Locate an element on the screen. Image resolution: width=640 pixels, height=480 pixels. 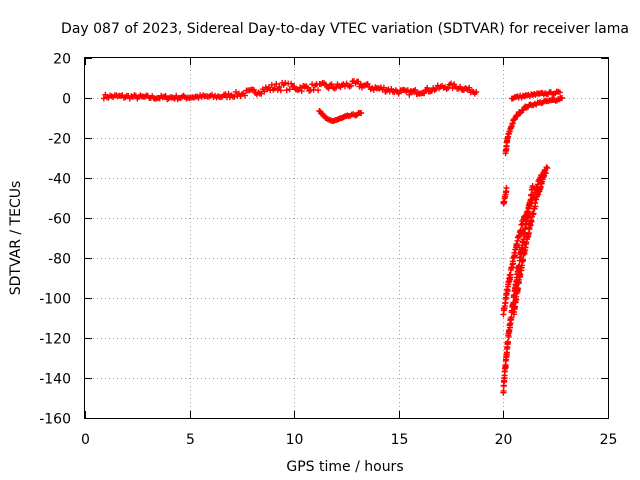
series-dip-arc is located at coordinates (340, 116).